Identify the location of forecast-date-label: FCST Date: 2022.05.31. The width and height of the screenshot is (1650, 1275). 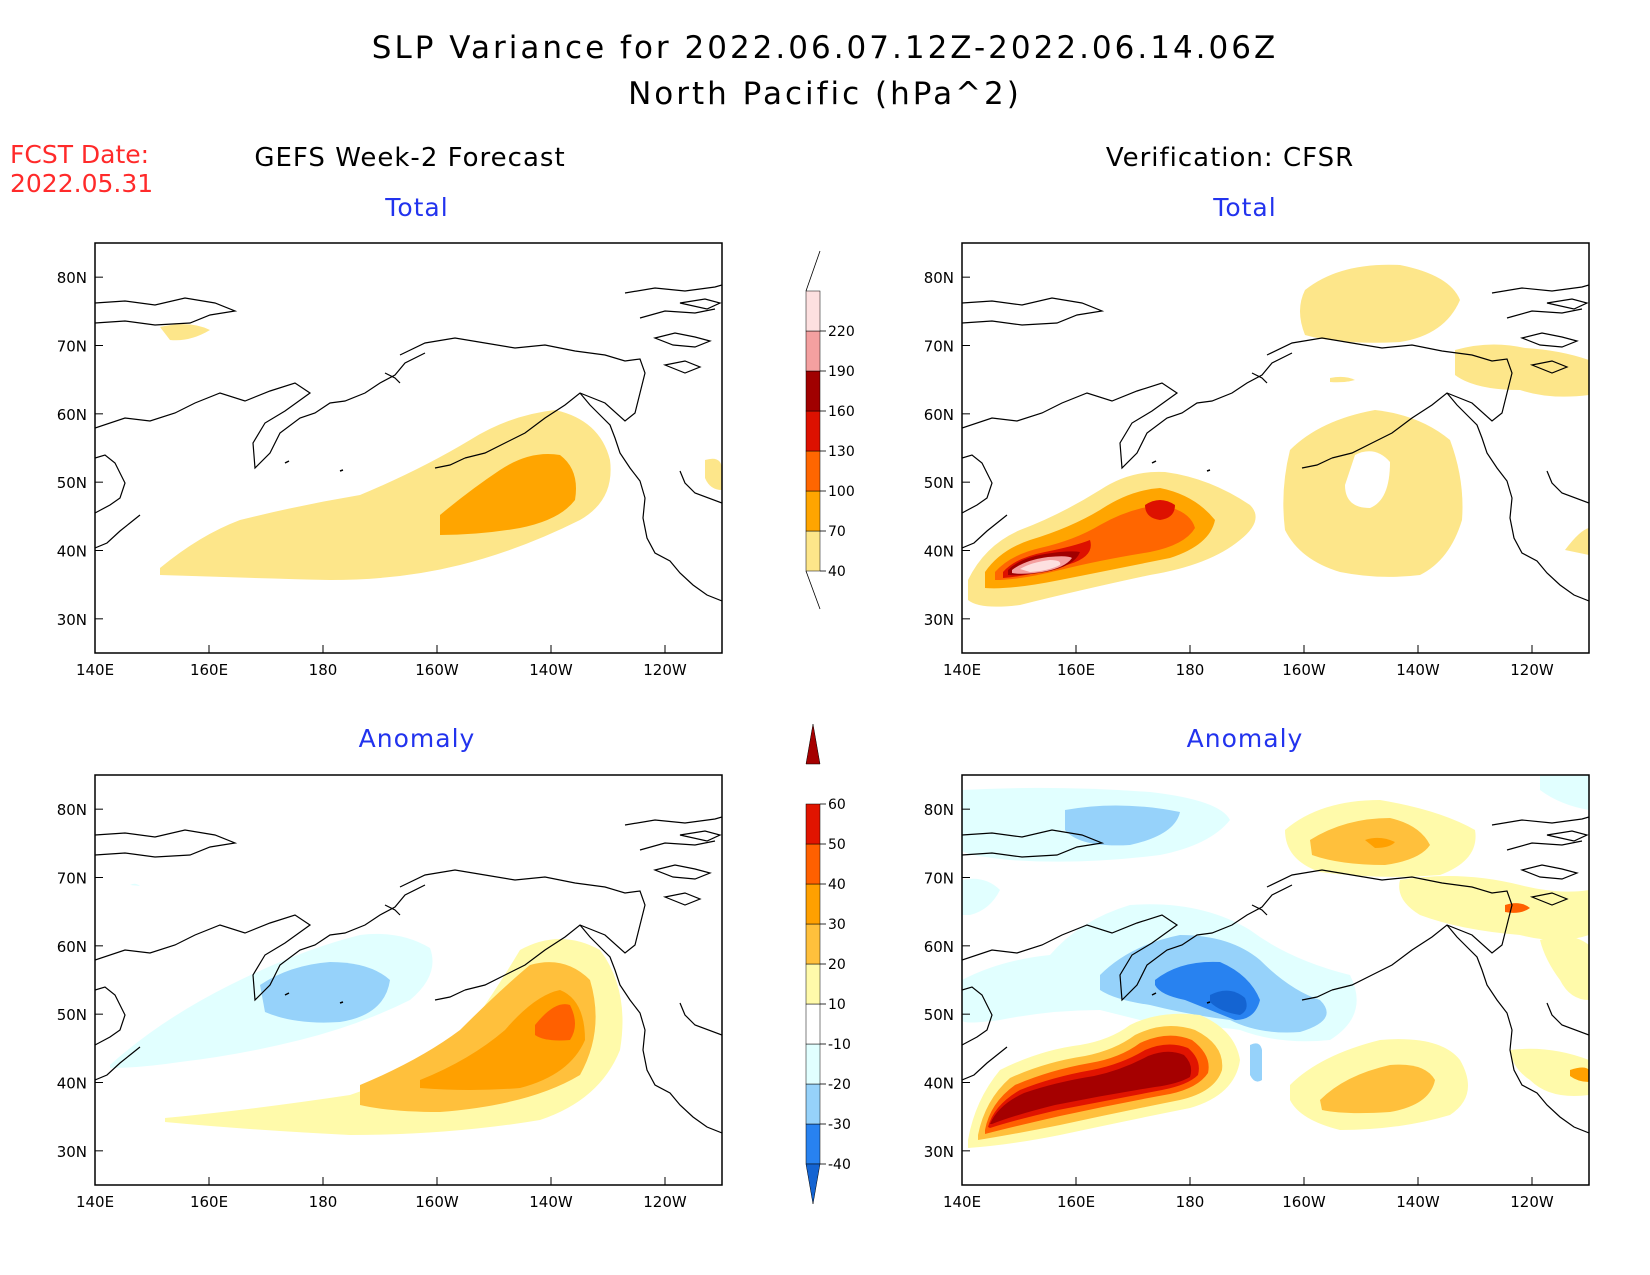
(81, 169).